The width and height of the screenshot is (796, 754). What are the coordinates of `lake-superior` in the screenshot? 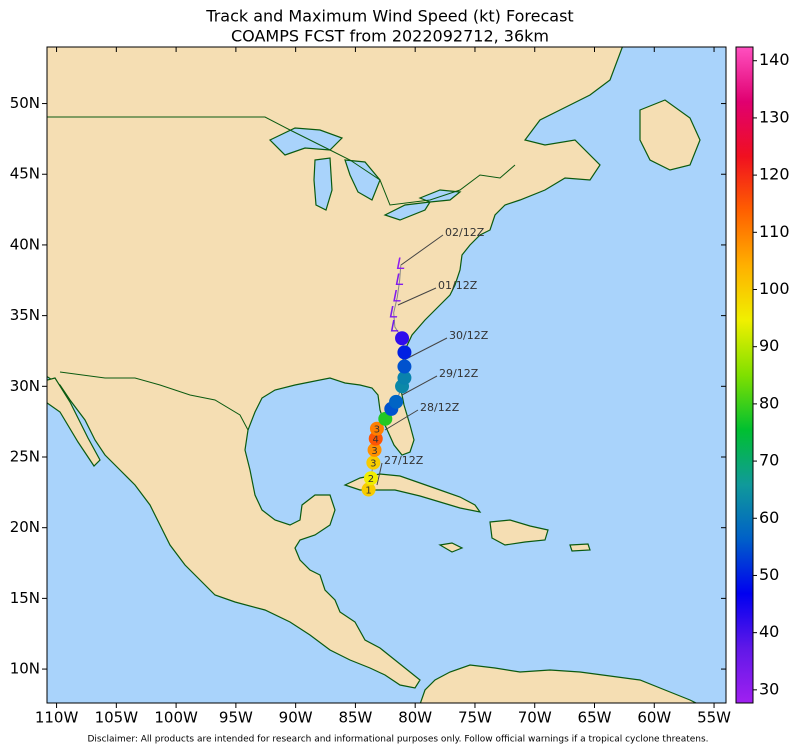 It's located at (306, 141).